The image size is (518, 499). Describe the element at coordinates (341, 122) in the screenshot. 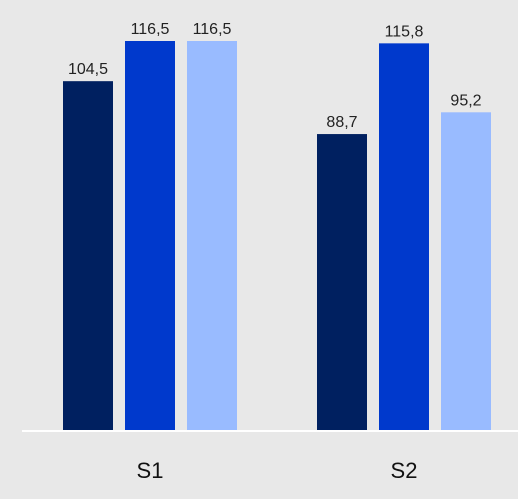

I see `data-label-s2-1: 88,7` at that location.